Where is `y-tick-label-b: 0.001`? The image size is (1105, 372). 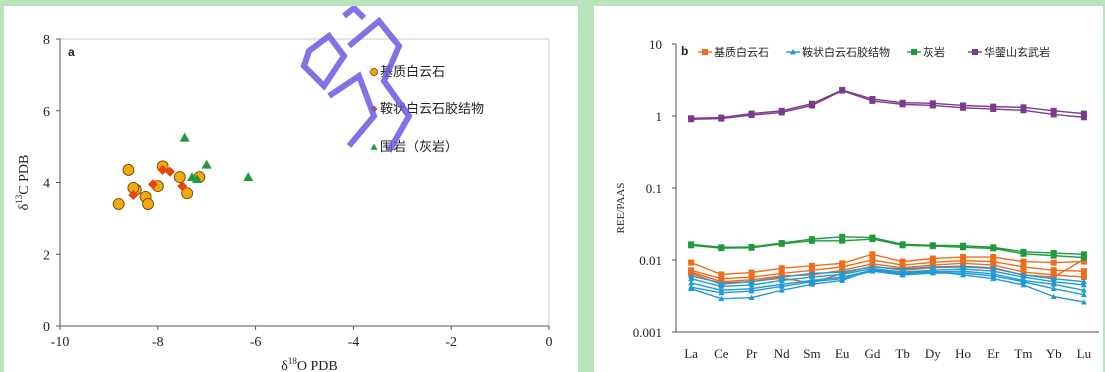 y-tick-label-b: 0.001 is located at coordinates (647, 332).